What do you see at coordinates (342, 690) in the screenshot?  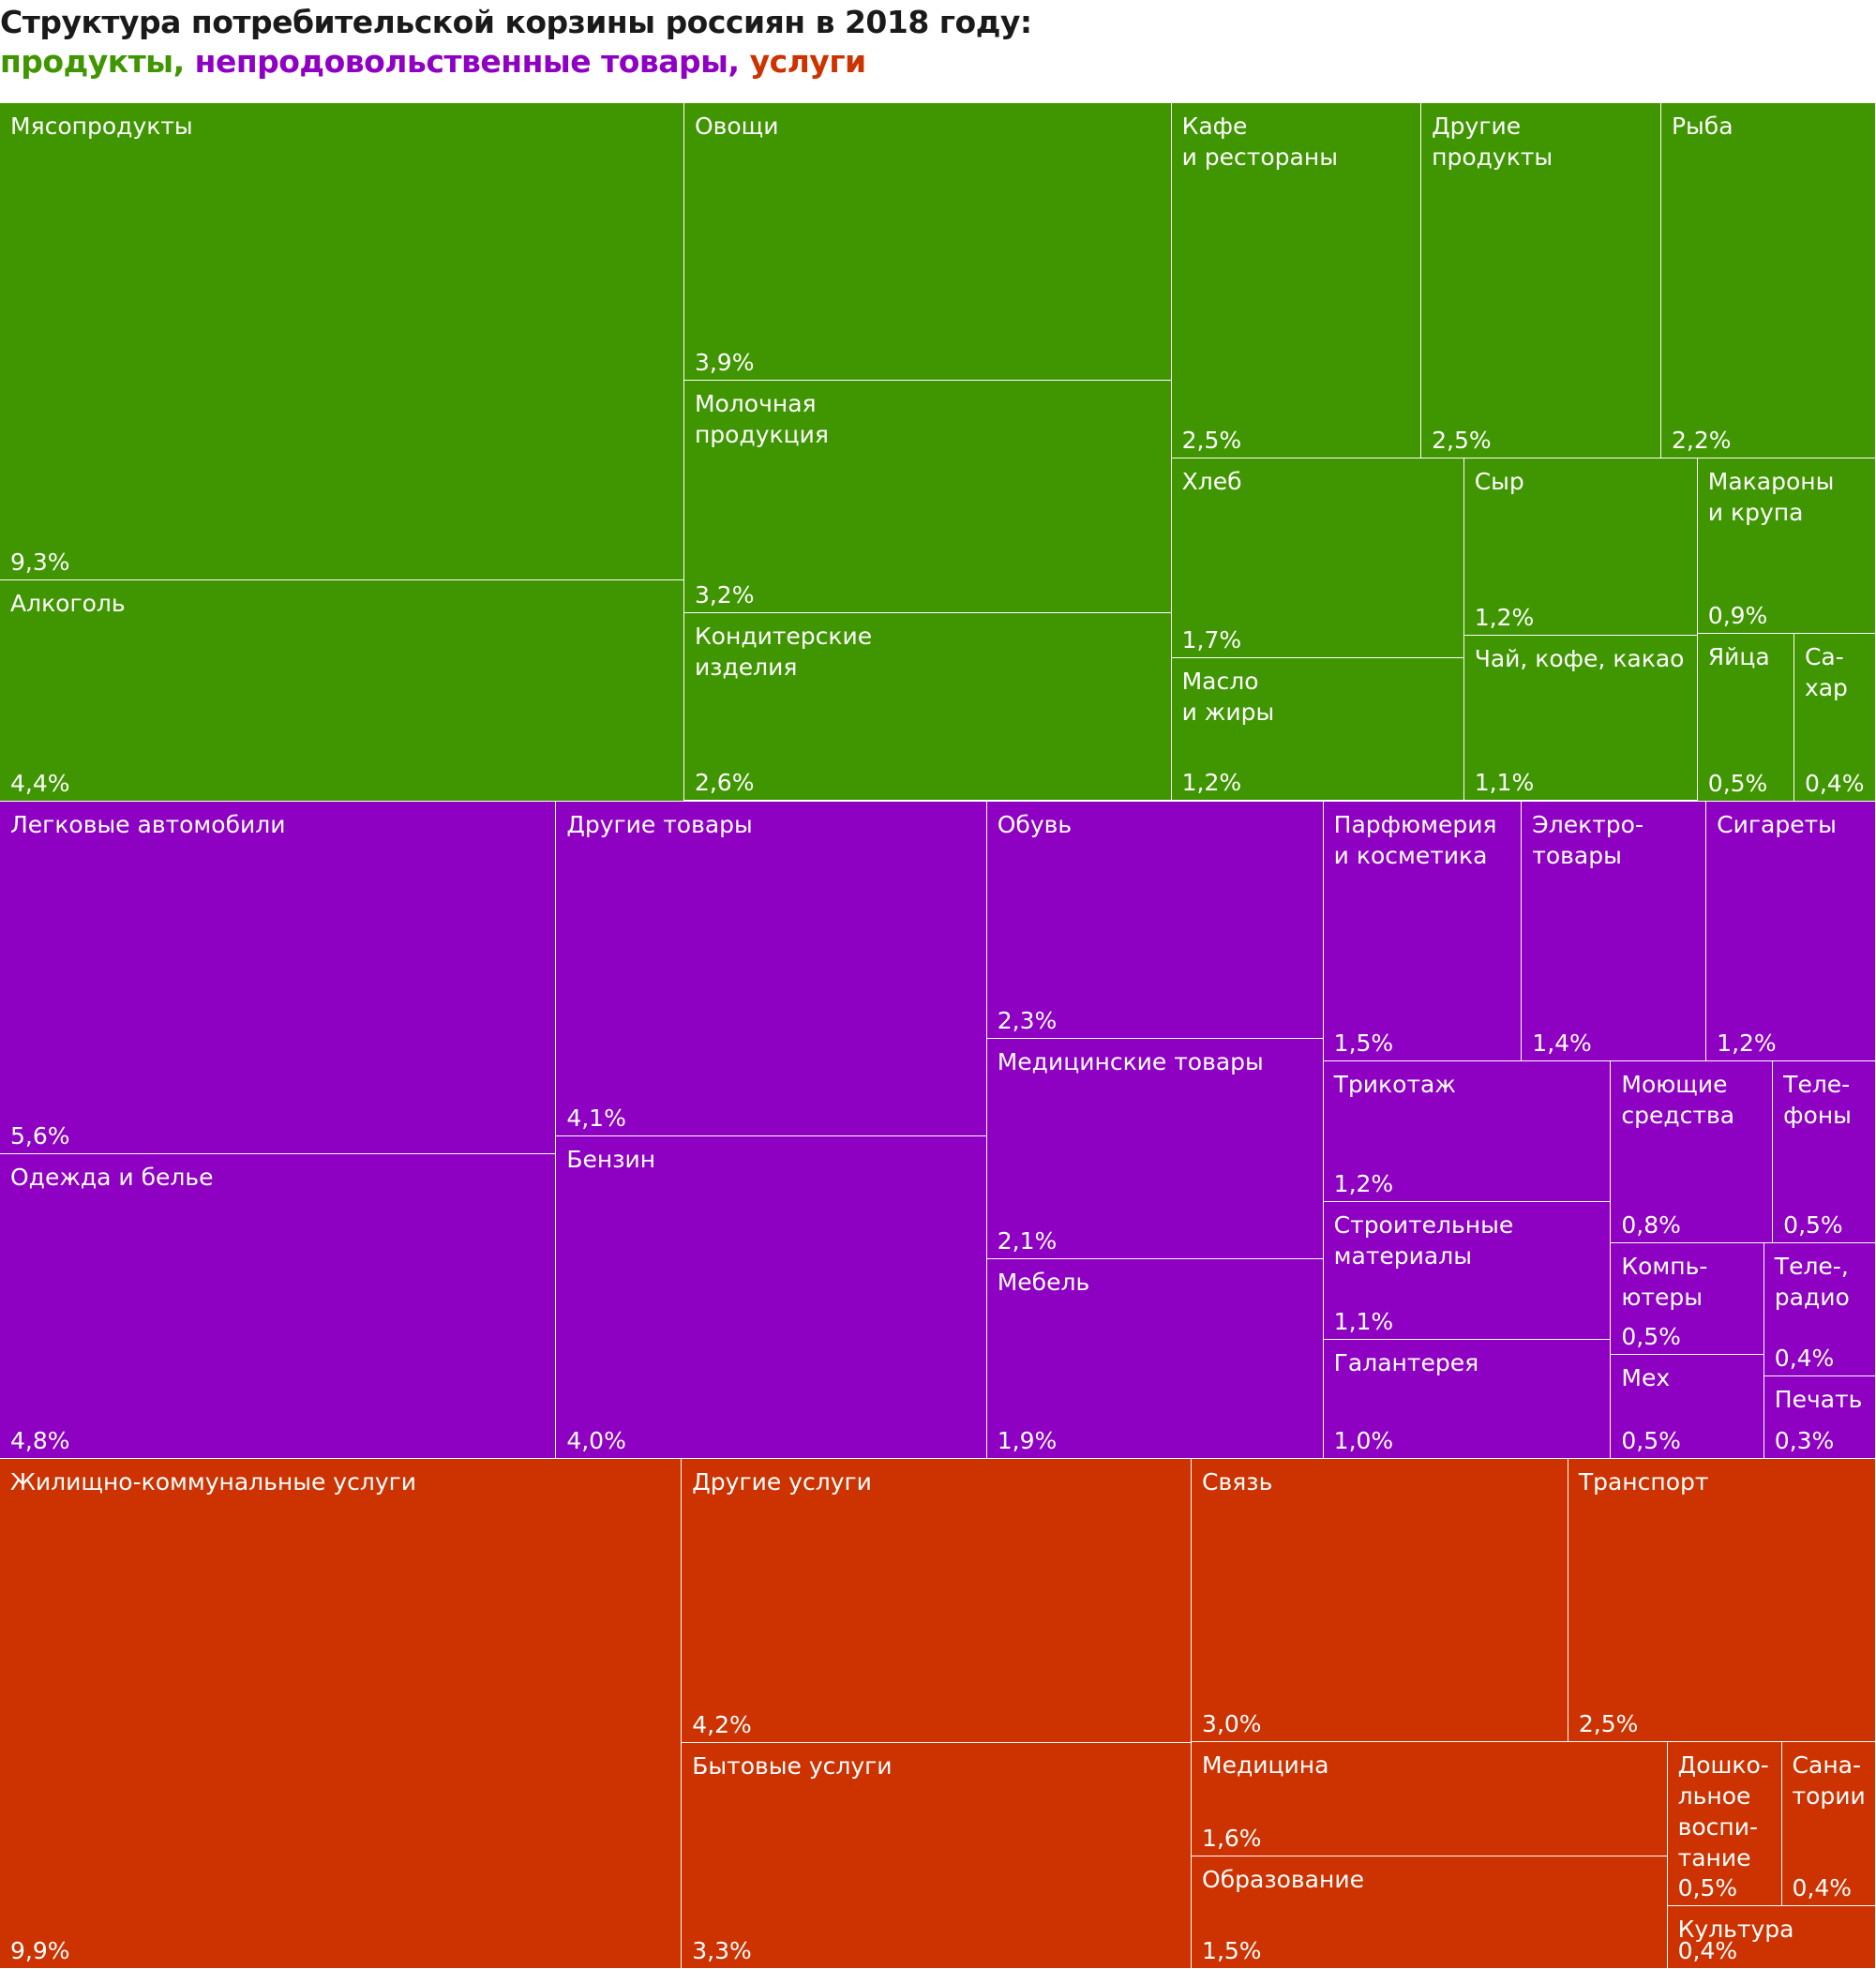 I see `treemap-cell: Алкоголь 4,4%` at bounding box center [342, 690].